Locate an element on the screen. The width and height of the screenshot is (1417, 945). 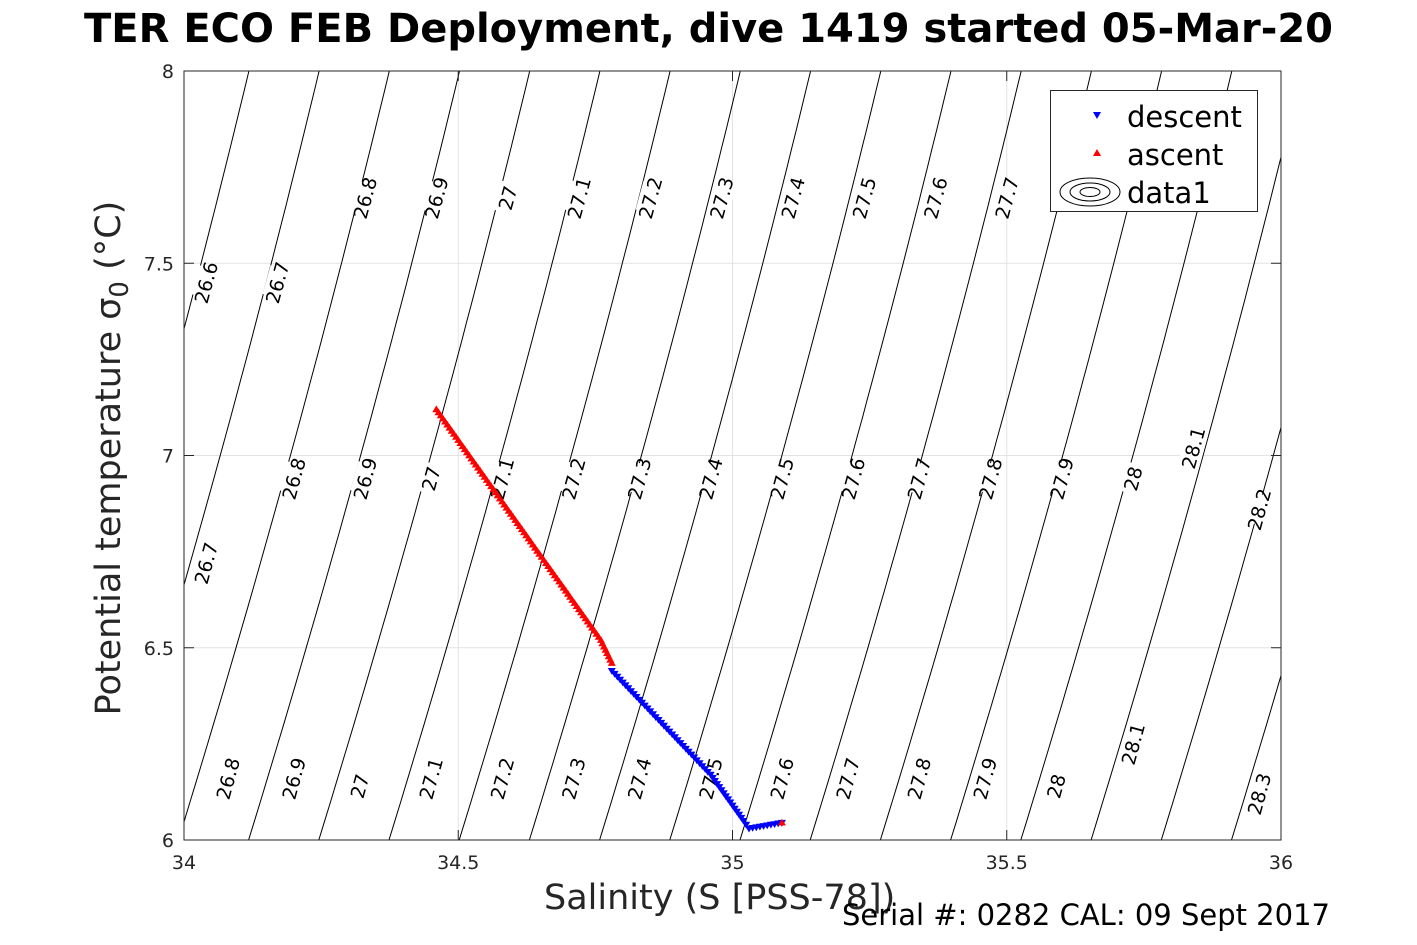
legend-item-data1: data1 is located at coordinates (1155, 191).